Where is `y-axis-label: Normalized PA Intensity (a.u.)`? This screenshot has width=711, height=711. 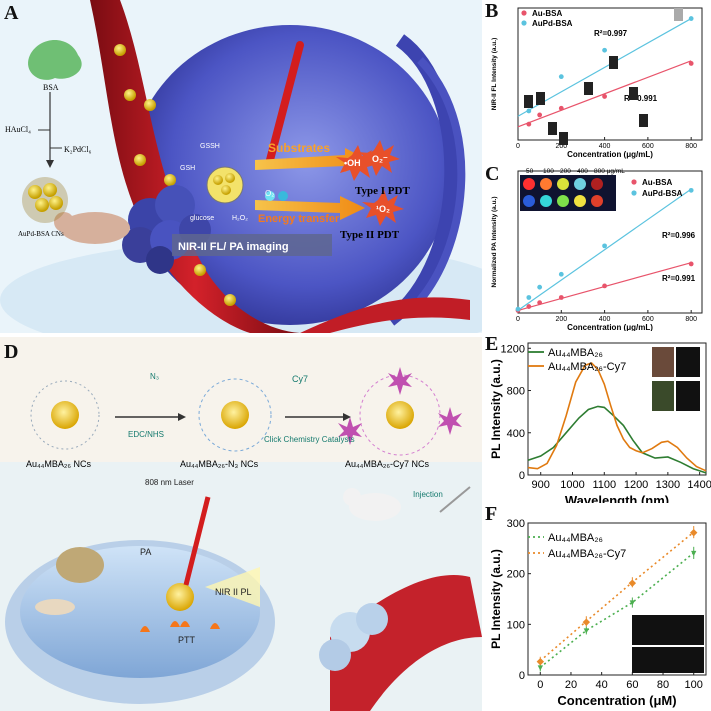
y-axis-label: Normalized PA Intensity (a.u.) is located at coordinates (494, 241).